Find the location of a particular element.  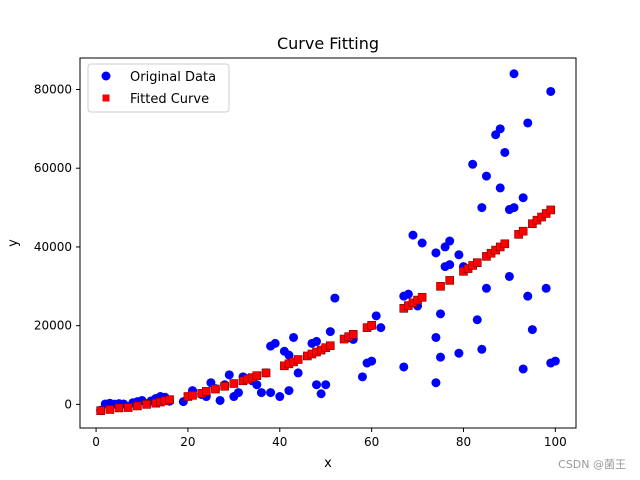

x-tick-label: 20 is located at coordinates (187, 442).